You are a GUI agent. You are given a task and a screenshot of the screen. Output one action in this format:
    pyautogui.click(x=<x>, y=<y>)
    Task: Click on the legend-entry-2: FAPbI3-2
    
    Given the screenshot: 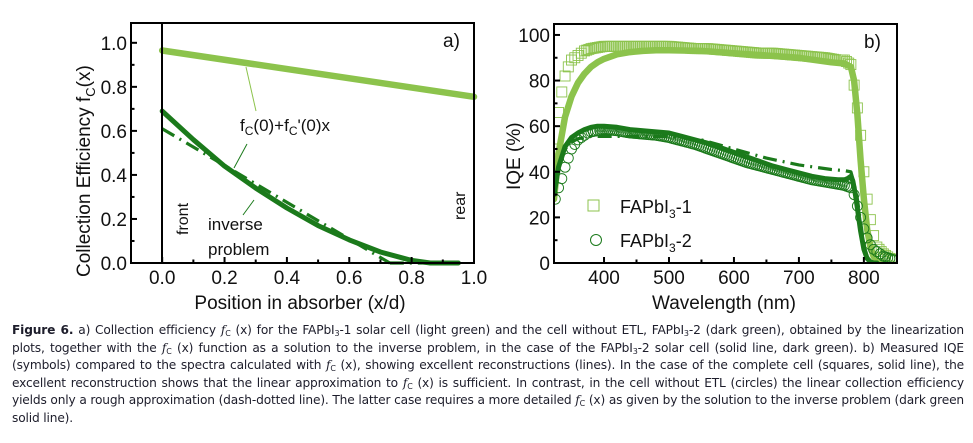 What is the action you would take?
    pyautogui.click(x=656, y=243)
    